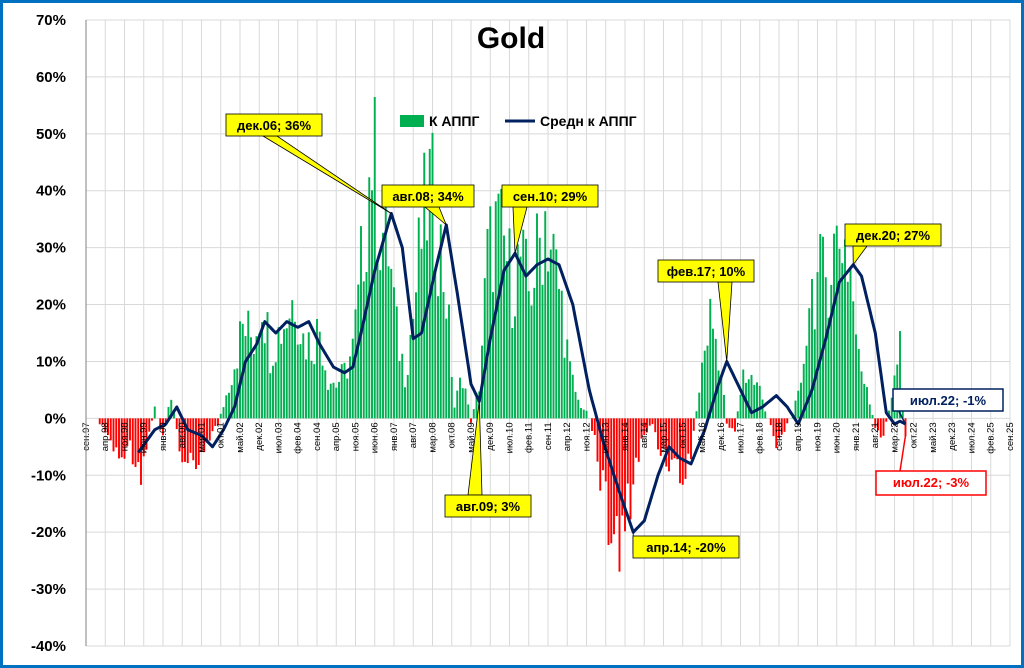  What do you see at coordinates (952, 436) in the screenshot?
I see `x-tick-label: дек.23` at bounding box center [952, 436].